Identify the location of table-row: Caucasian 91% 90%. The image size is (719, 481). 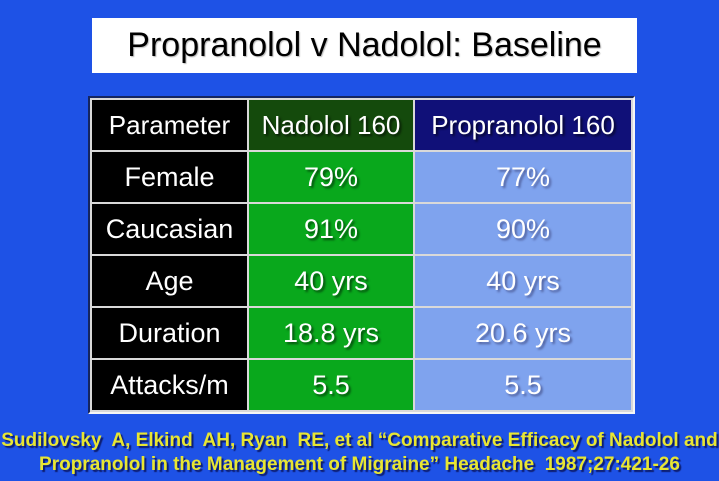
(361, 229).